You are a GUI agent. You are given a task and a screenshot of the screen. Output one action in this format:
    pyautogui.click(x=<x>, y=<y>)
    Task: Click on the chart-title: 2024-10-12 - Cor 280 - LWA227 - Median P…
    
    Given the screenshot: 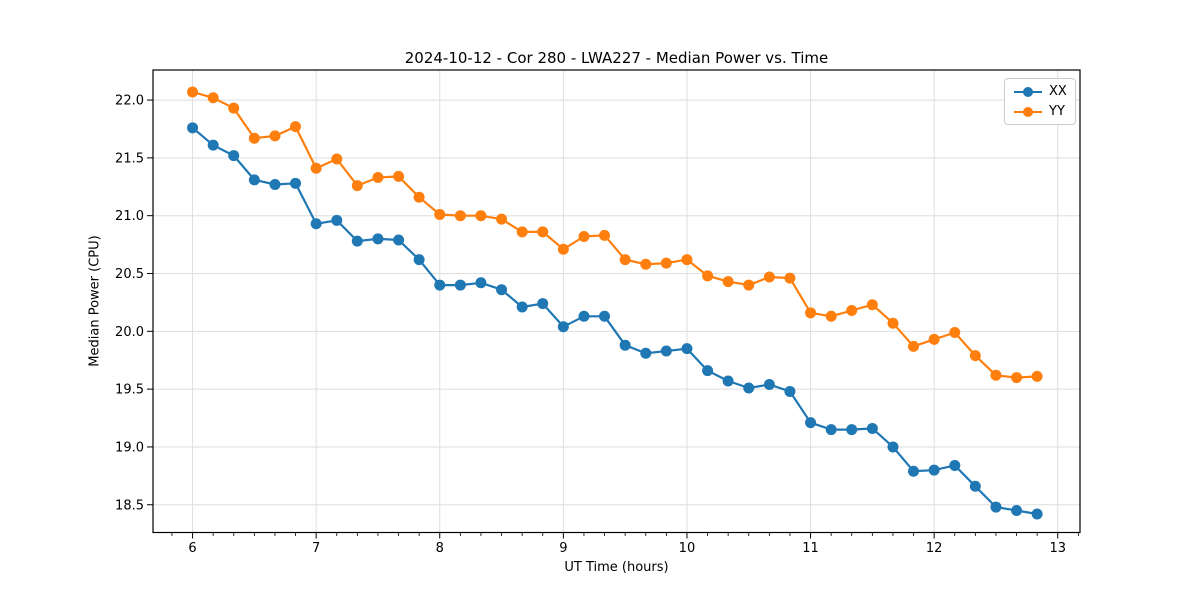 What is the action you would take?
    pyautogui.click(x=616, y=58)
    